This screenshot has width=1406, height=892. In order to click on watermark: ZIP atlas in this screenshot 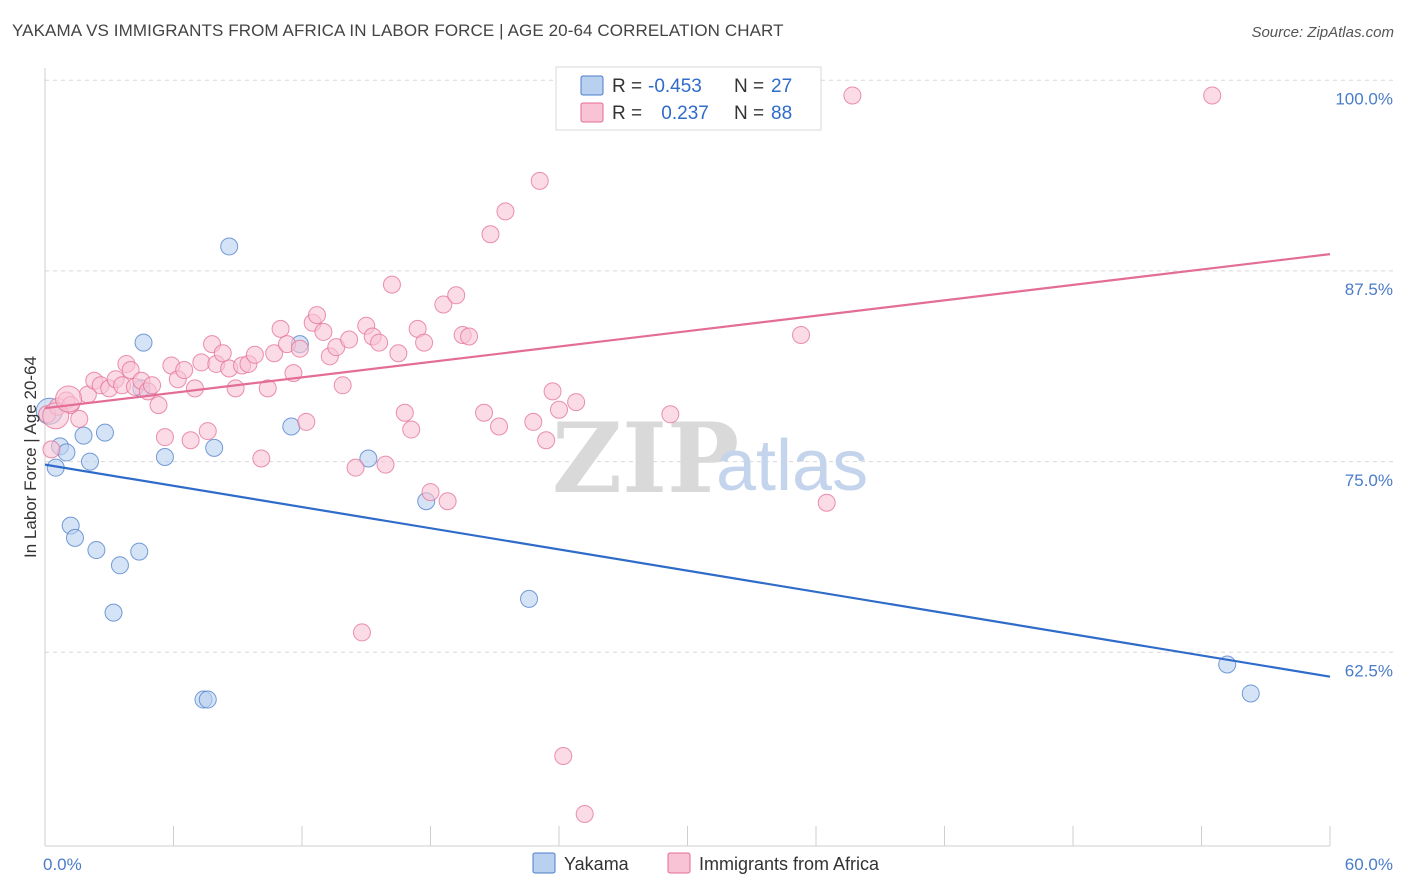, I will do `click(710, 458)`.